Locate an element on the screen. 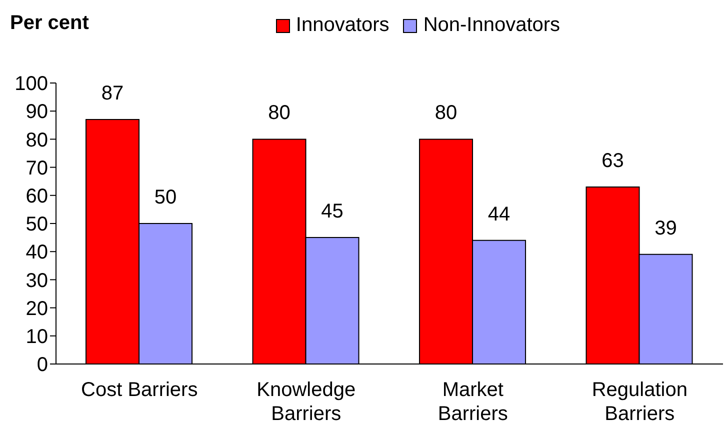 The image size is (728, 439). legend-label: Innovators is located at coordinates (343, 25).